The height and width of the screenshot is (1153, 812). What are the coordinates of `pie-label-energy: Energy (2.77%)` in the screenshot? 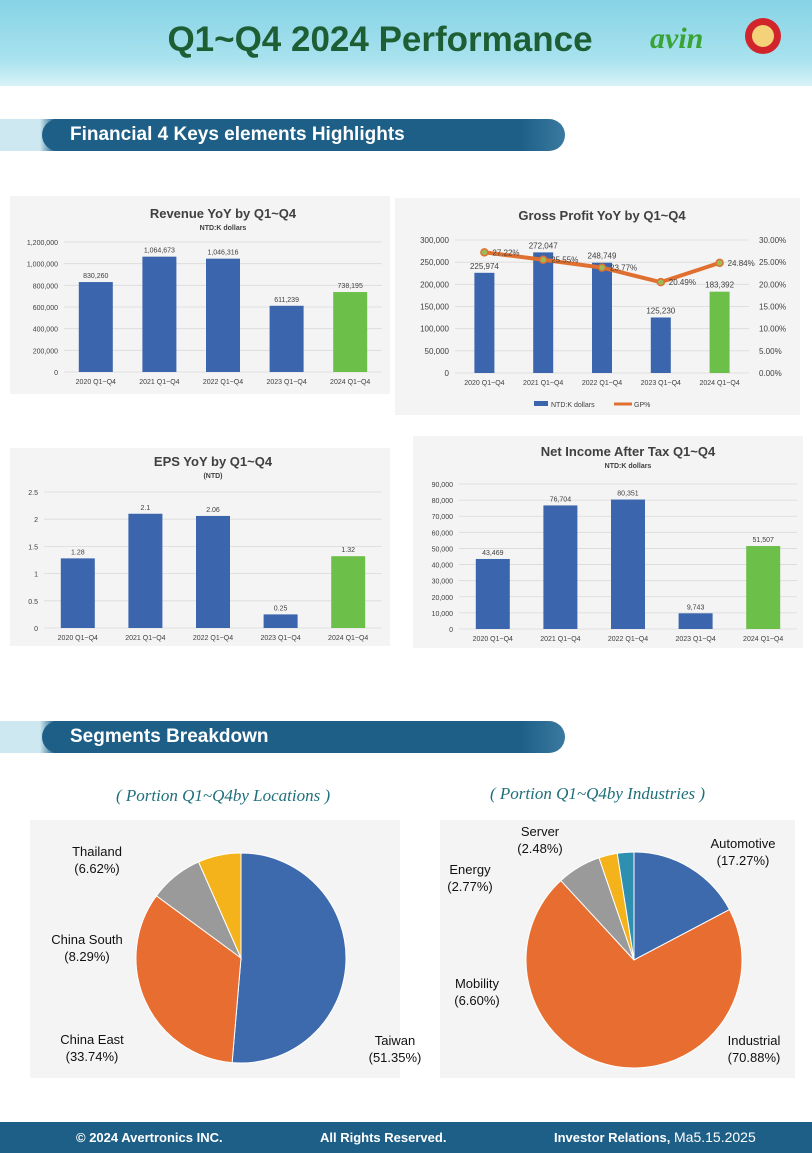 It's located at (470, 878).